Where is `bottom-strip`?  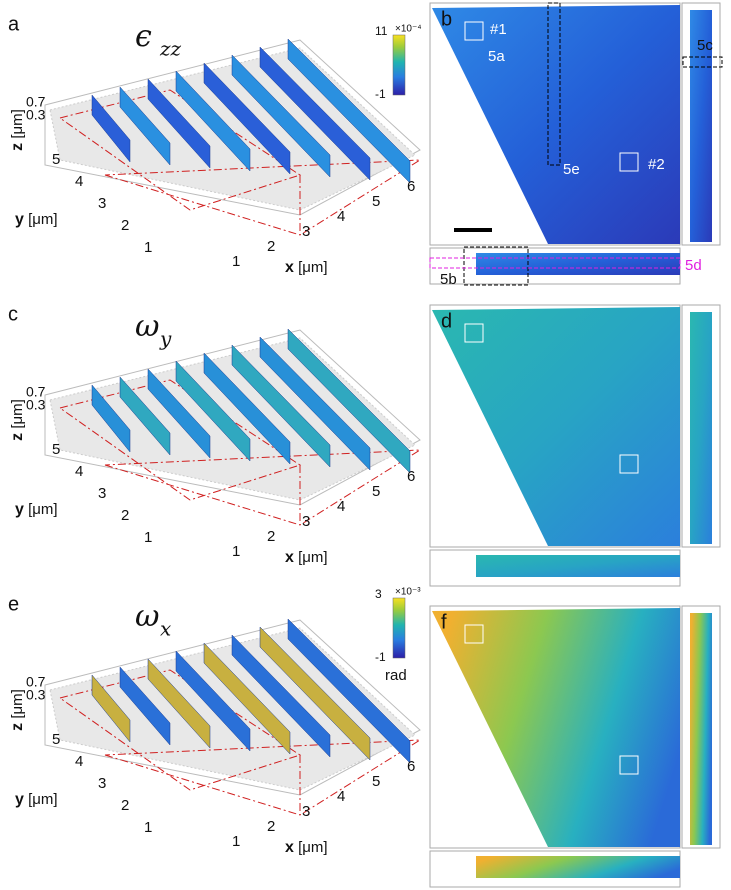
bottom-strip is located at coordinates (578, 264).